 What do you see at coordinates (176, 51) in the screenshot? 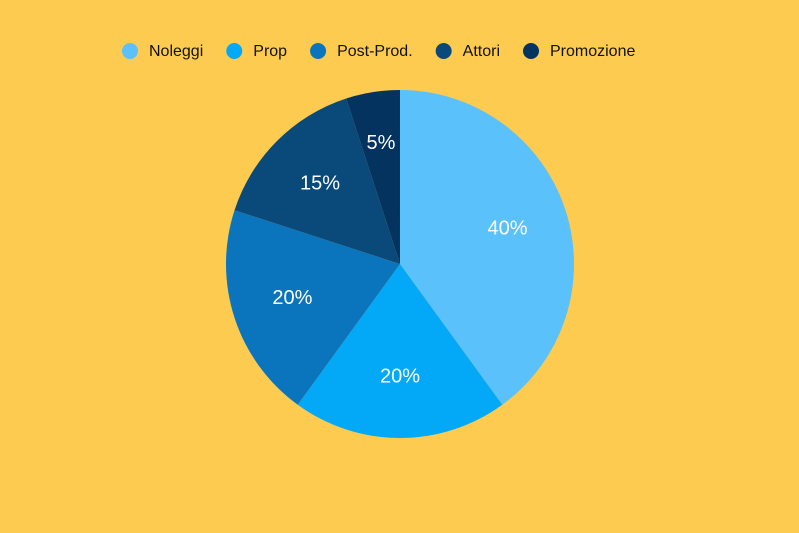
I see `legend-label: Noleggi` at bounding box center [176, 51].